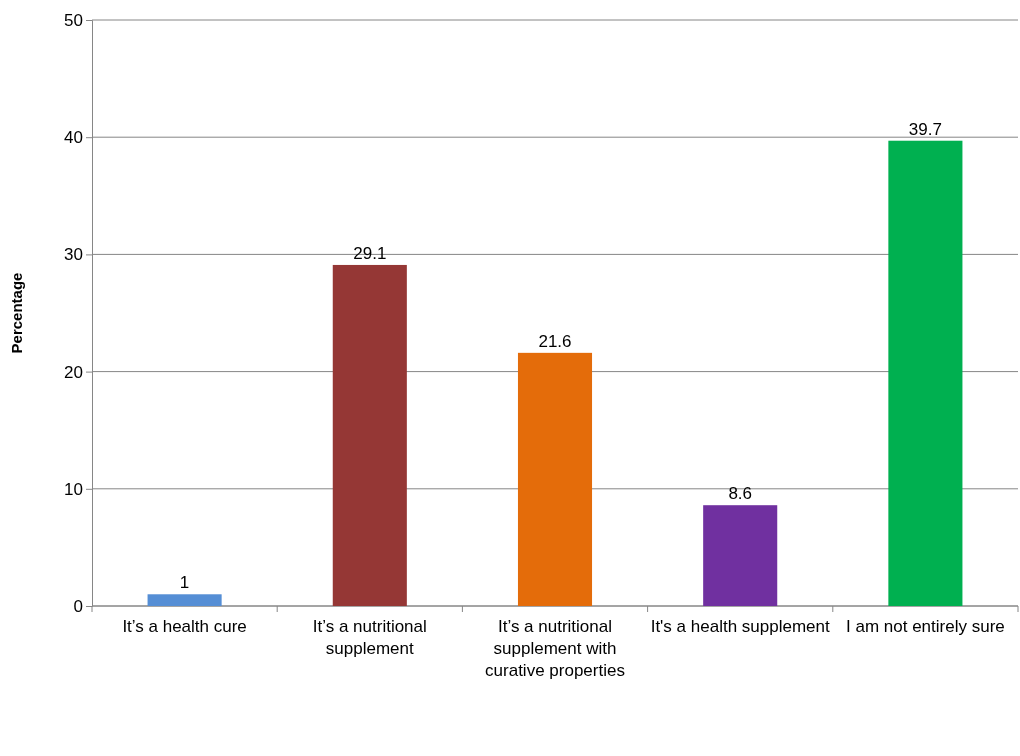  What do you see at coordinates (73, 489) in the screenshot?
I see `y-tick-label: 10` at bounding box center [73, 489].